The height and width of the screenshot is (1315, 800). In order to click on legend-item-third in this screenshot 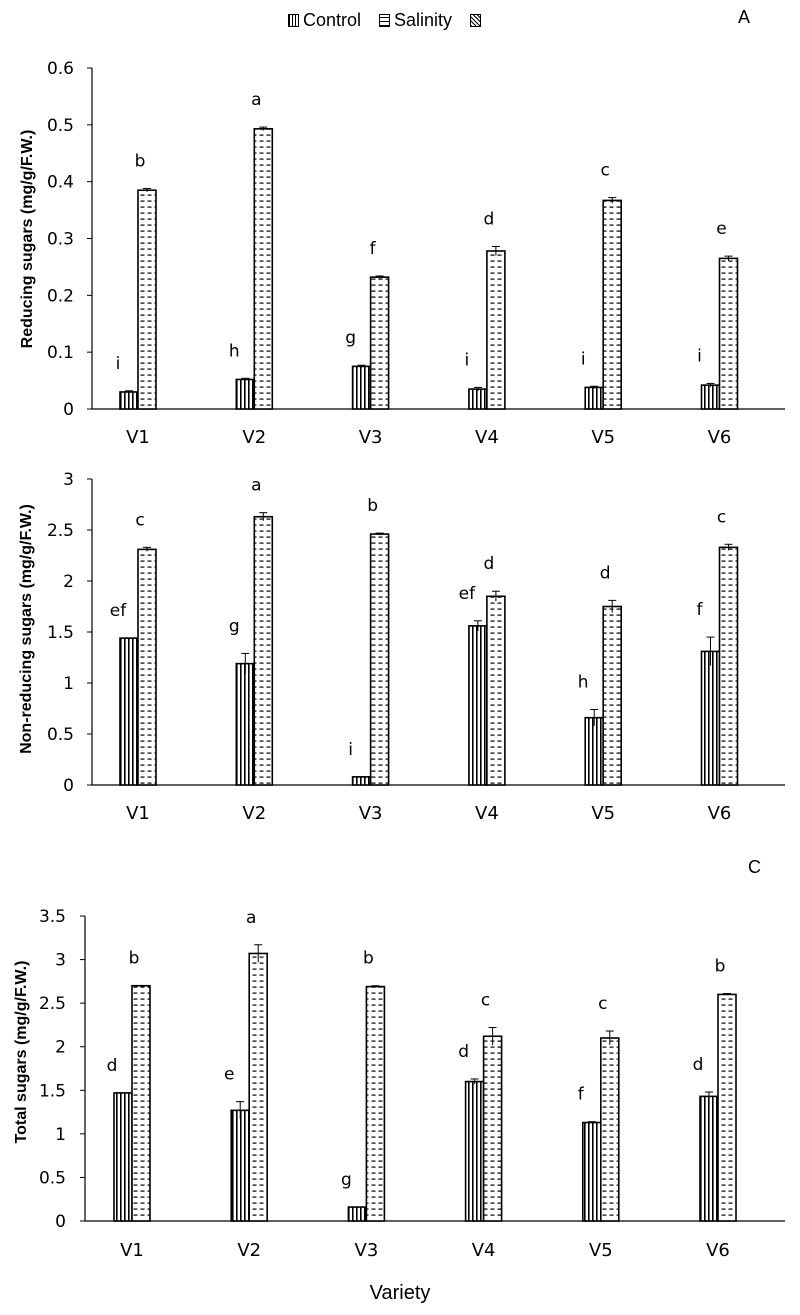, I will do `click(477, 20)`.